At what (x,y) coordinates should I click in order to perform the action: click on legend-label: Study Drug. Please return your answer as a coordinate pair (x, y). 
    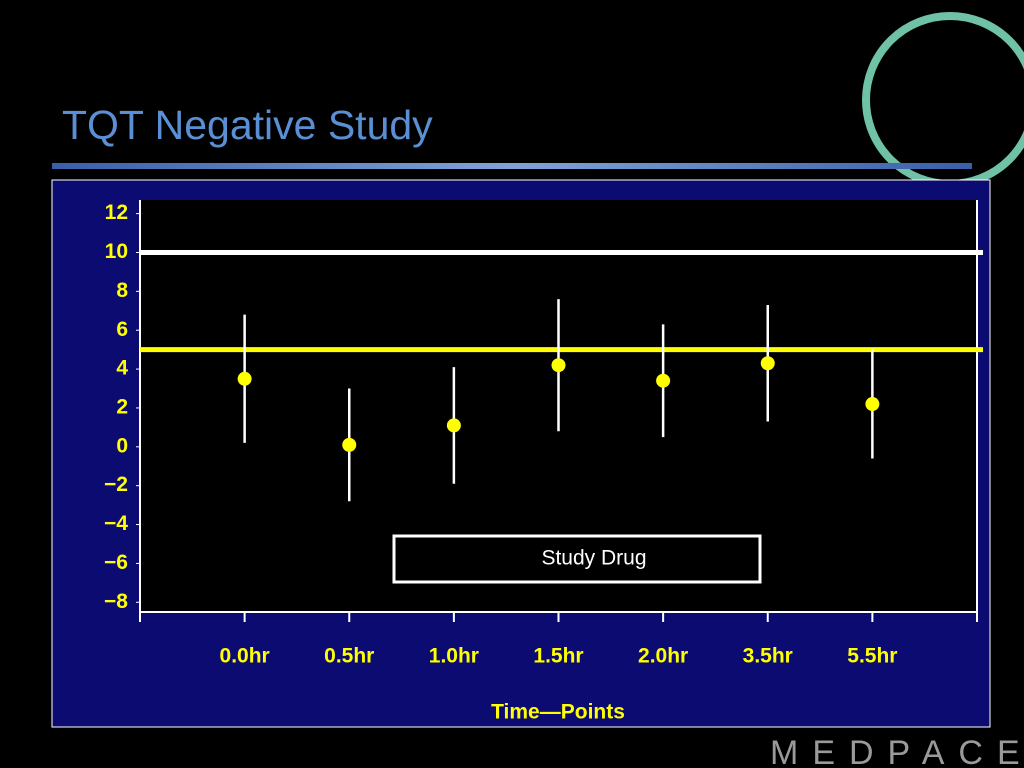
    Looking at the image, I should click on (593, 558).